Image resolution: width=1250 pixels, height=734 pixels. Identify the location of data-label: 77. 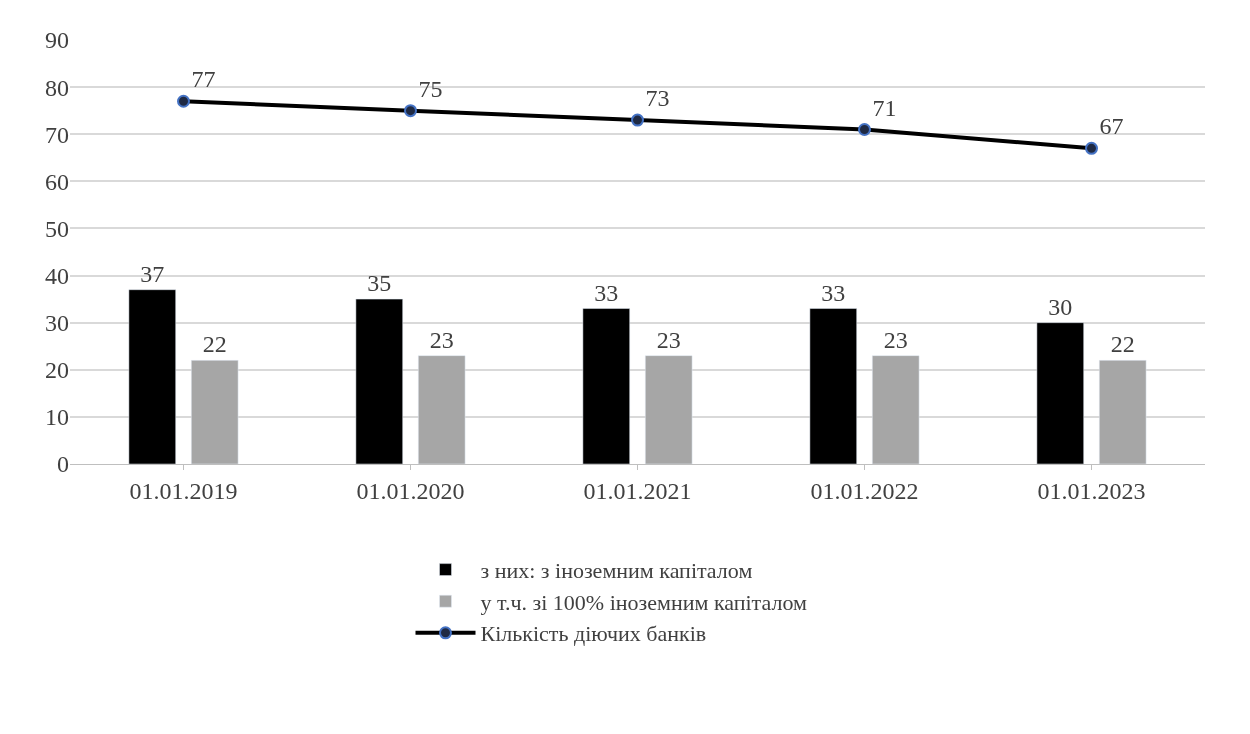
(203, 79).